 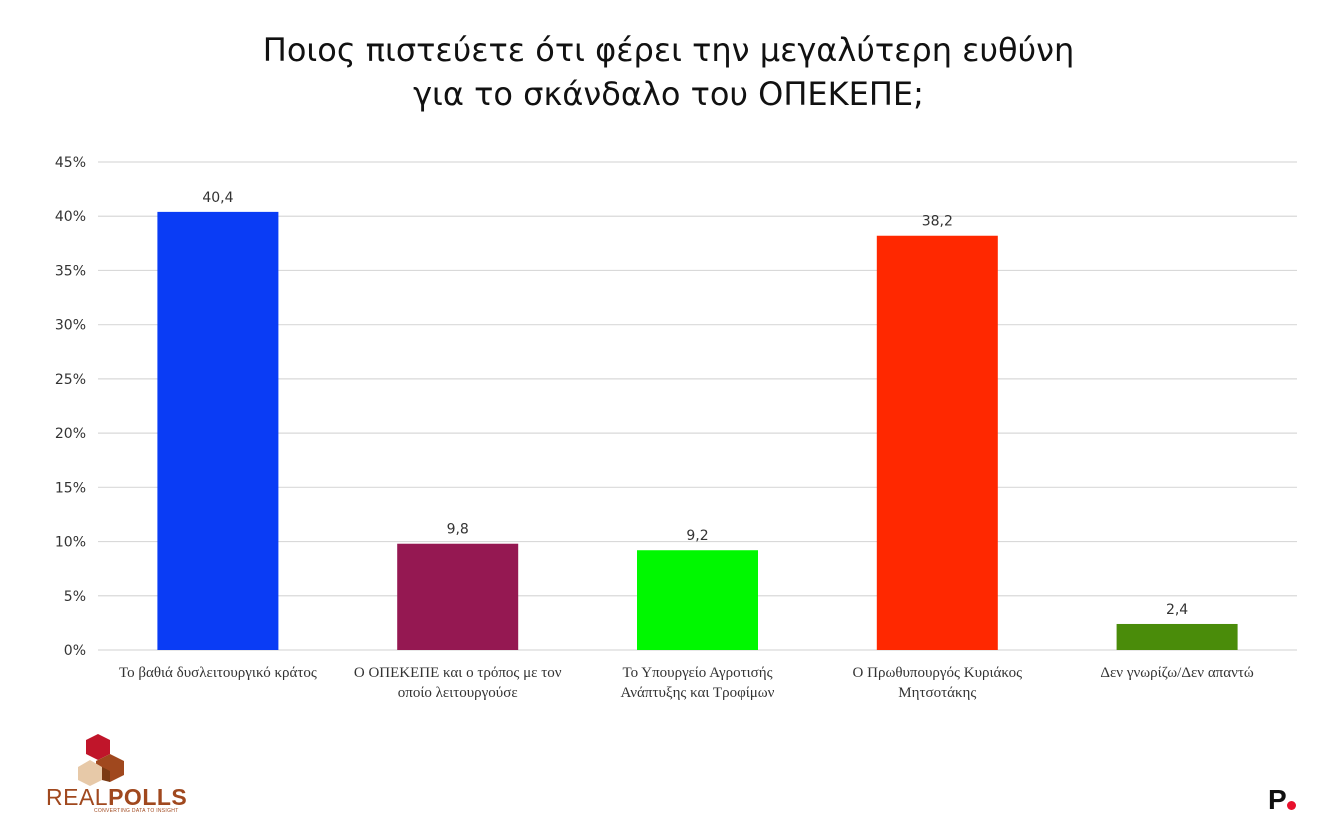 What do you see at coordinates (698, 693) in the screenshot?
I see `category-label: Ανάπτυξης και Τροφίμων` at bounding box center [698, 693].